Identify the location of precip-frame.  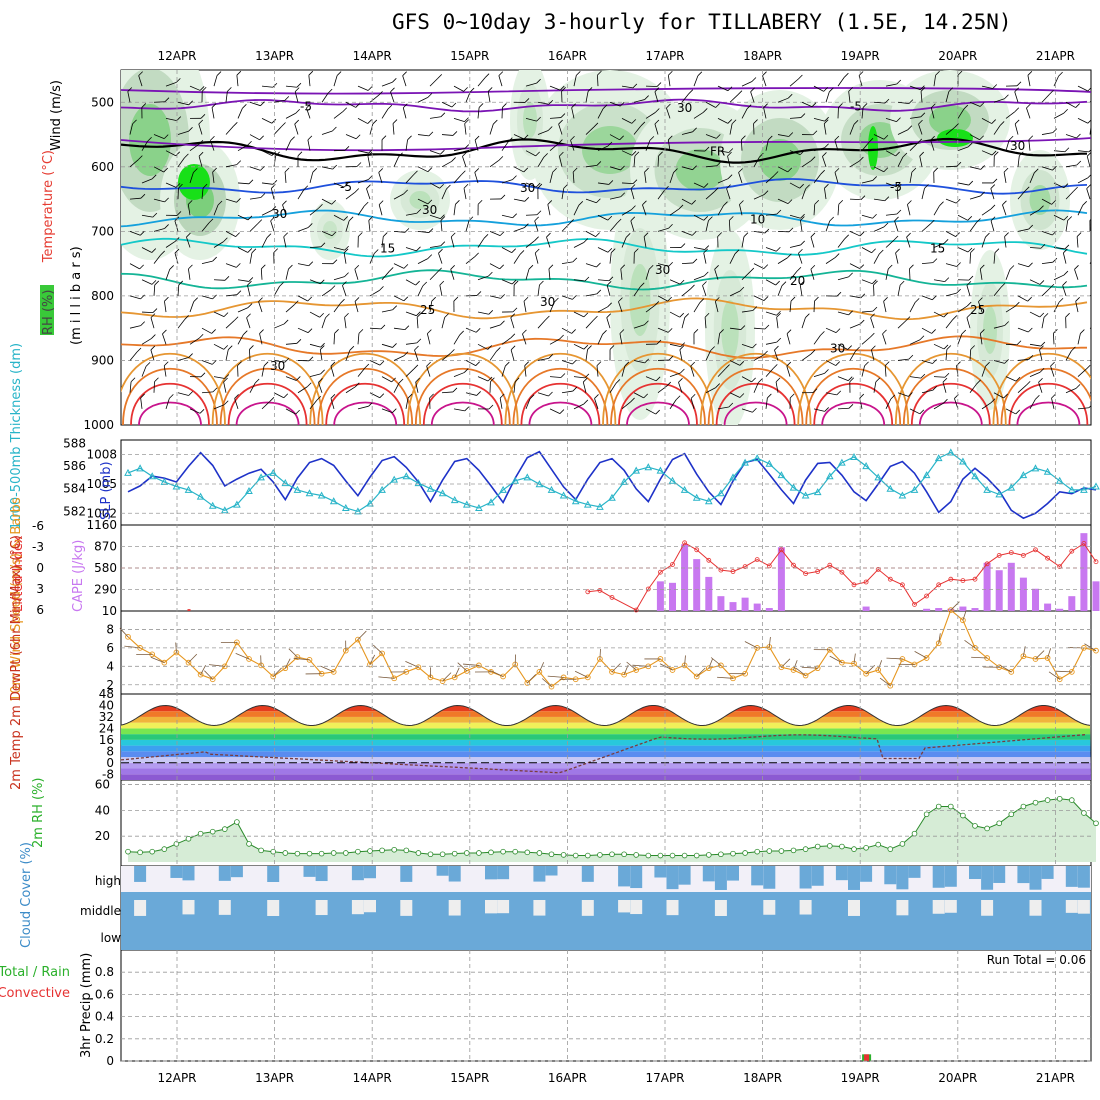
(606, 1005).